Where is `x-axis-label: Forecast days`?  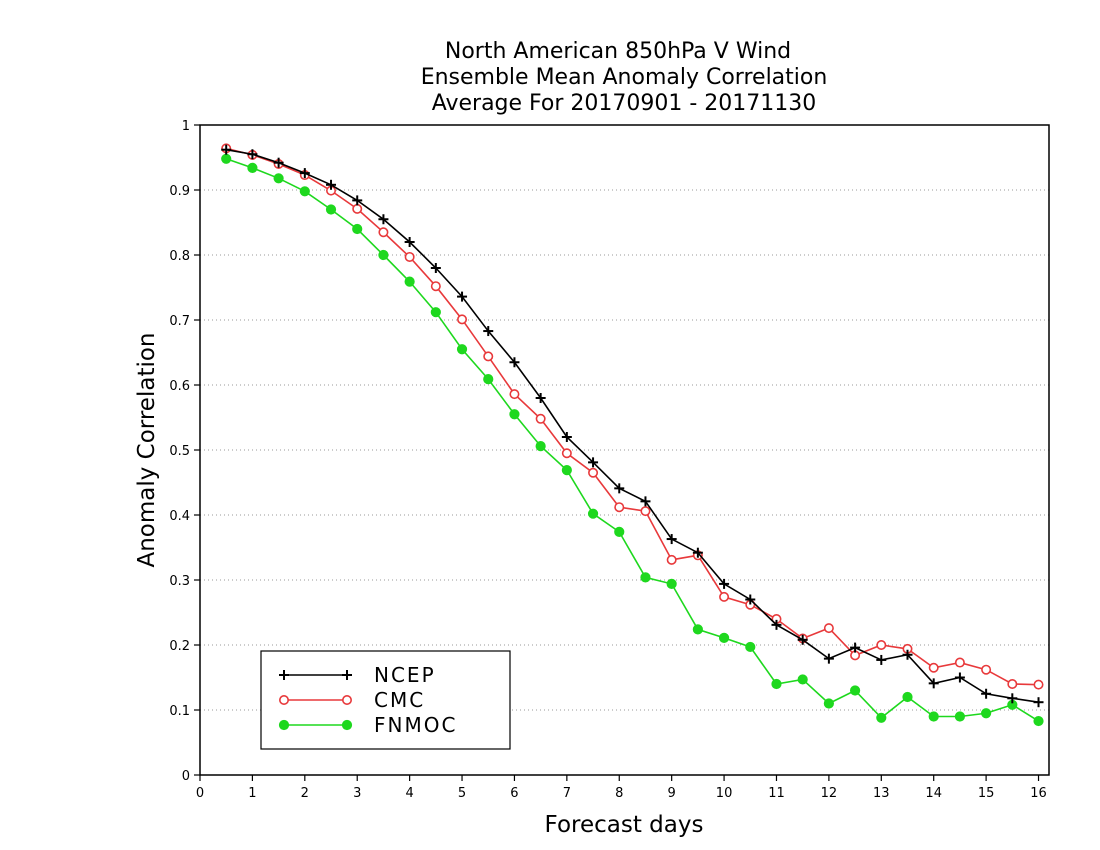 x-axis-label: Forecast days is located at coordinates (624, 825).